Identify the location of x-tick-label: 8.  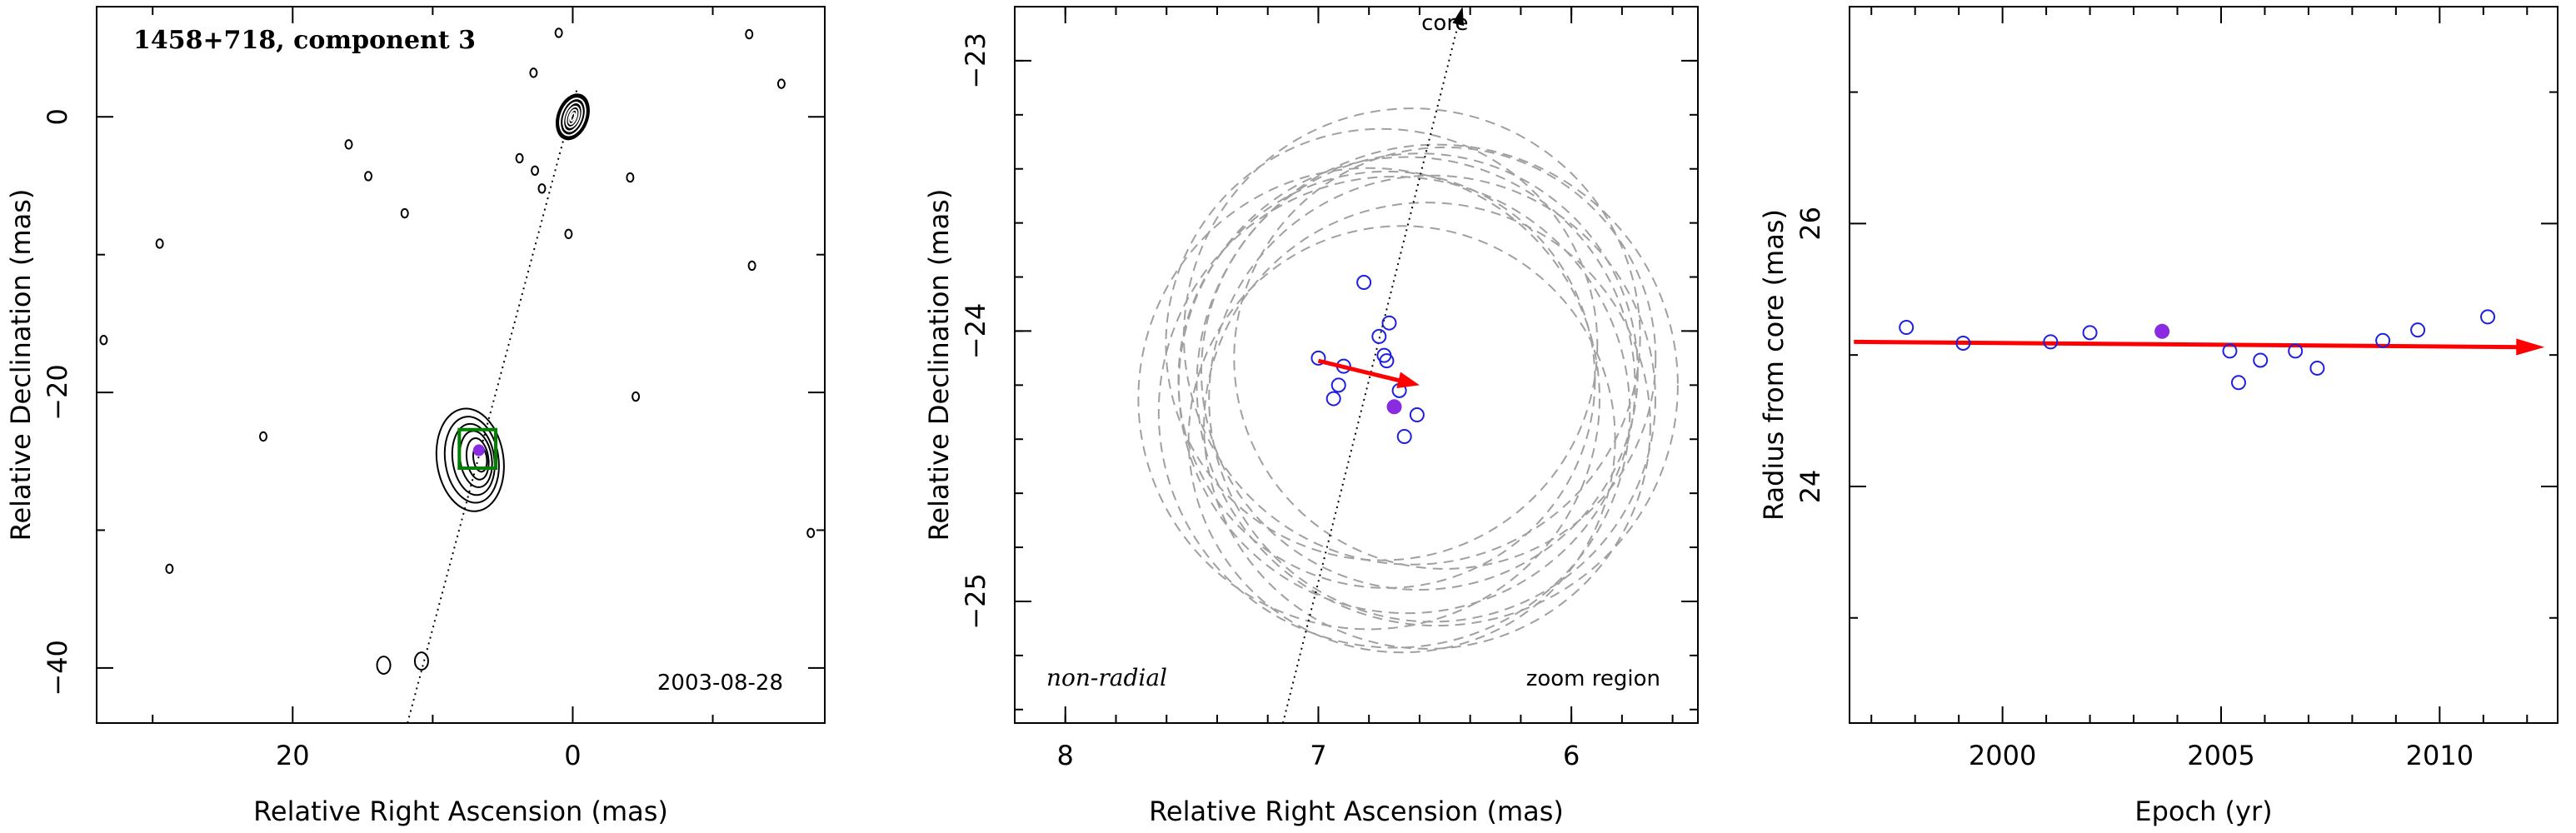
(1065, 755).